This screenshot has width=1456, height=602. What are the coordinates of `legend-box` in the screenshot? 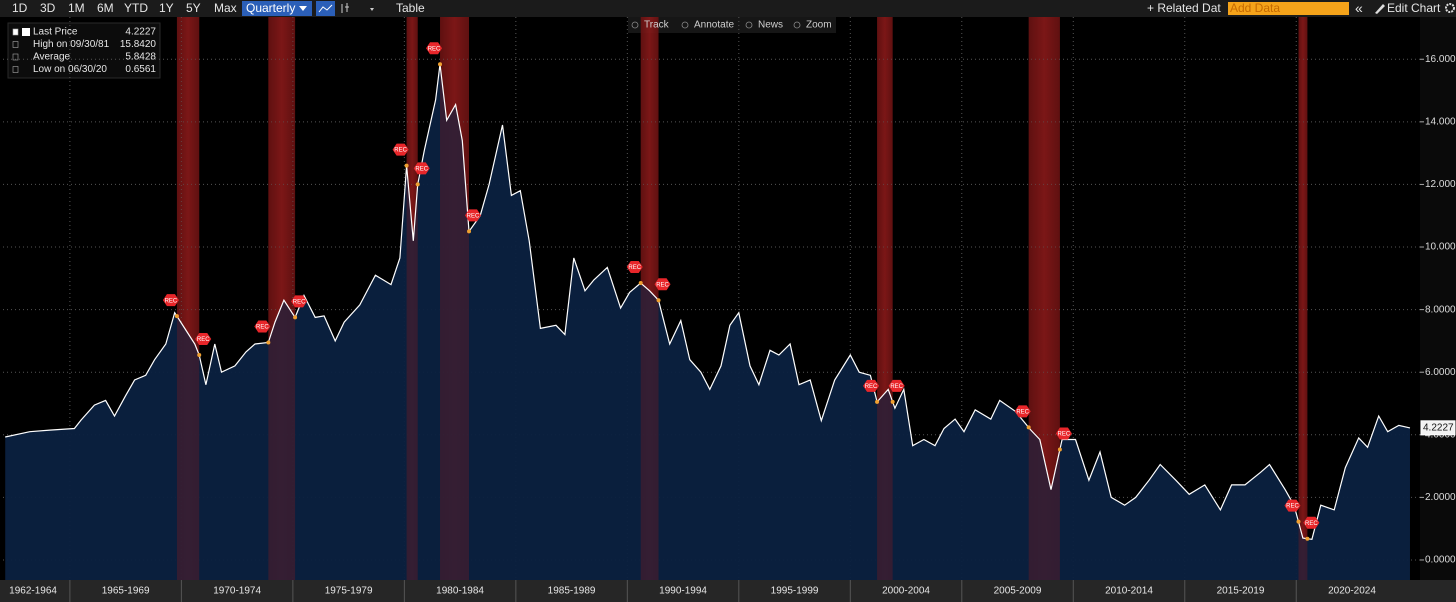 It's located at (84, 50).